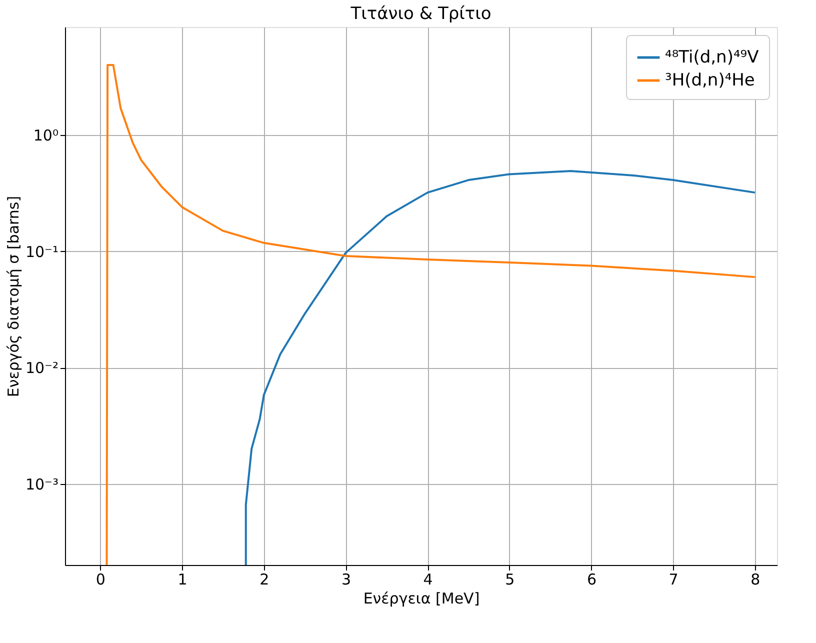  I want to click on x-tick-label: 5, so click(510, 579).